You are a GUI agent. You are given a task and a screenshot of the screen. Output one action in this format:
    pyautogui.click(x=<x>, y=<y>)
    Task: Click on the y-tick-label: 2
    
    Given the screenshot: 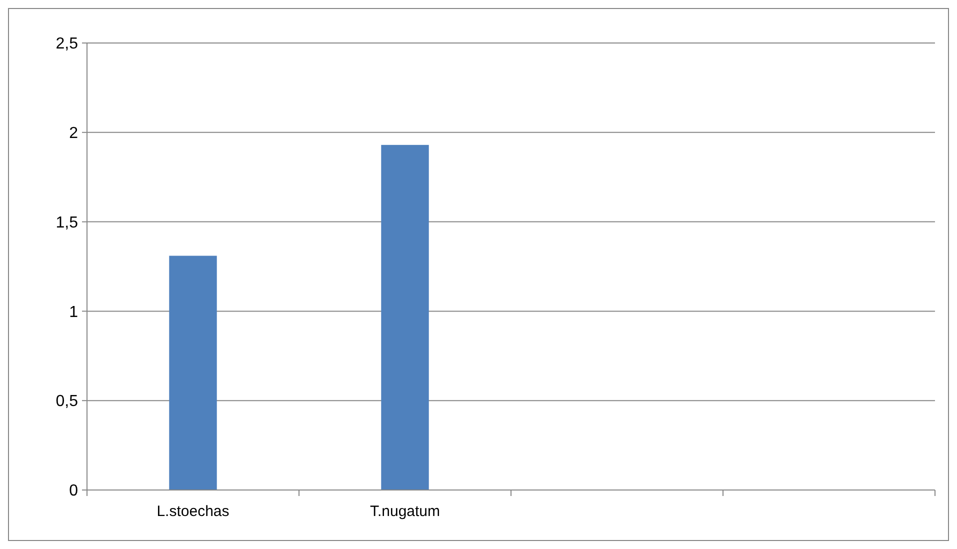 What is the action you would take?
    pyautogui.click(x=73, y=133)
    